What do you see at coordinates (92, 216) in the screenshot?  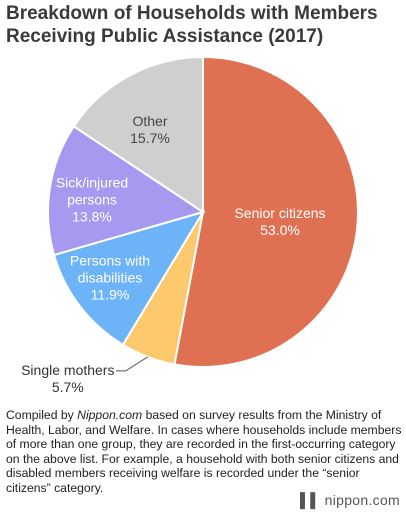 I see `value-label: 13.8%` at bounding box center [92, 216].